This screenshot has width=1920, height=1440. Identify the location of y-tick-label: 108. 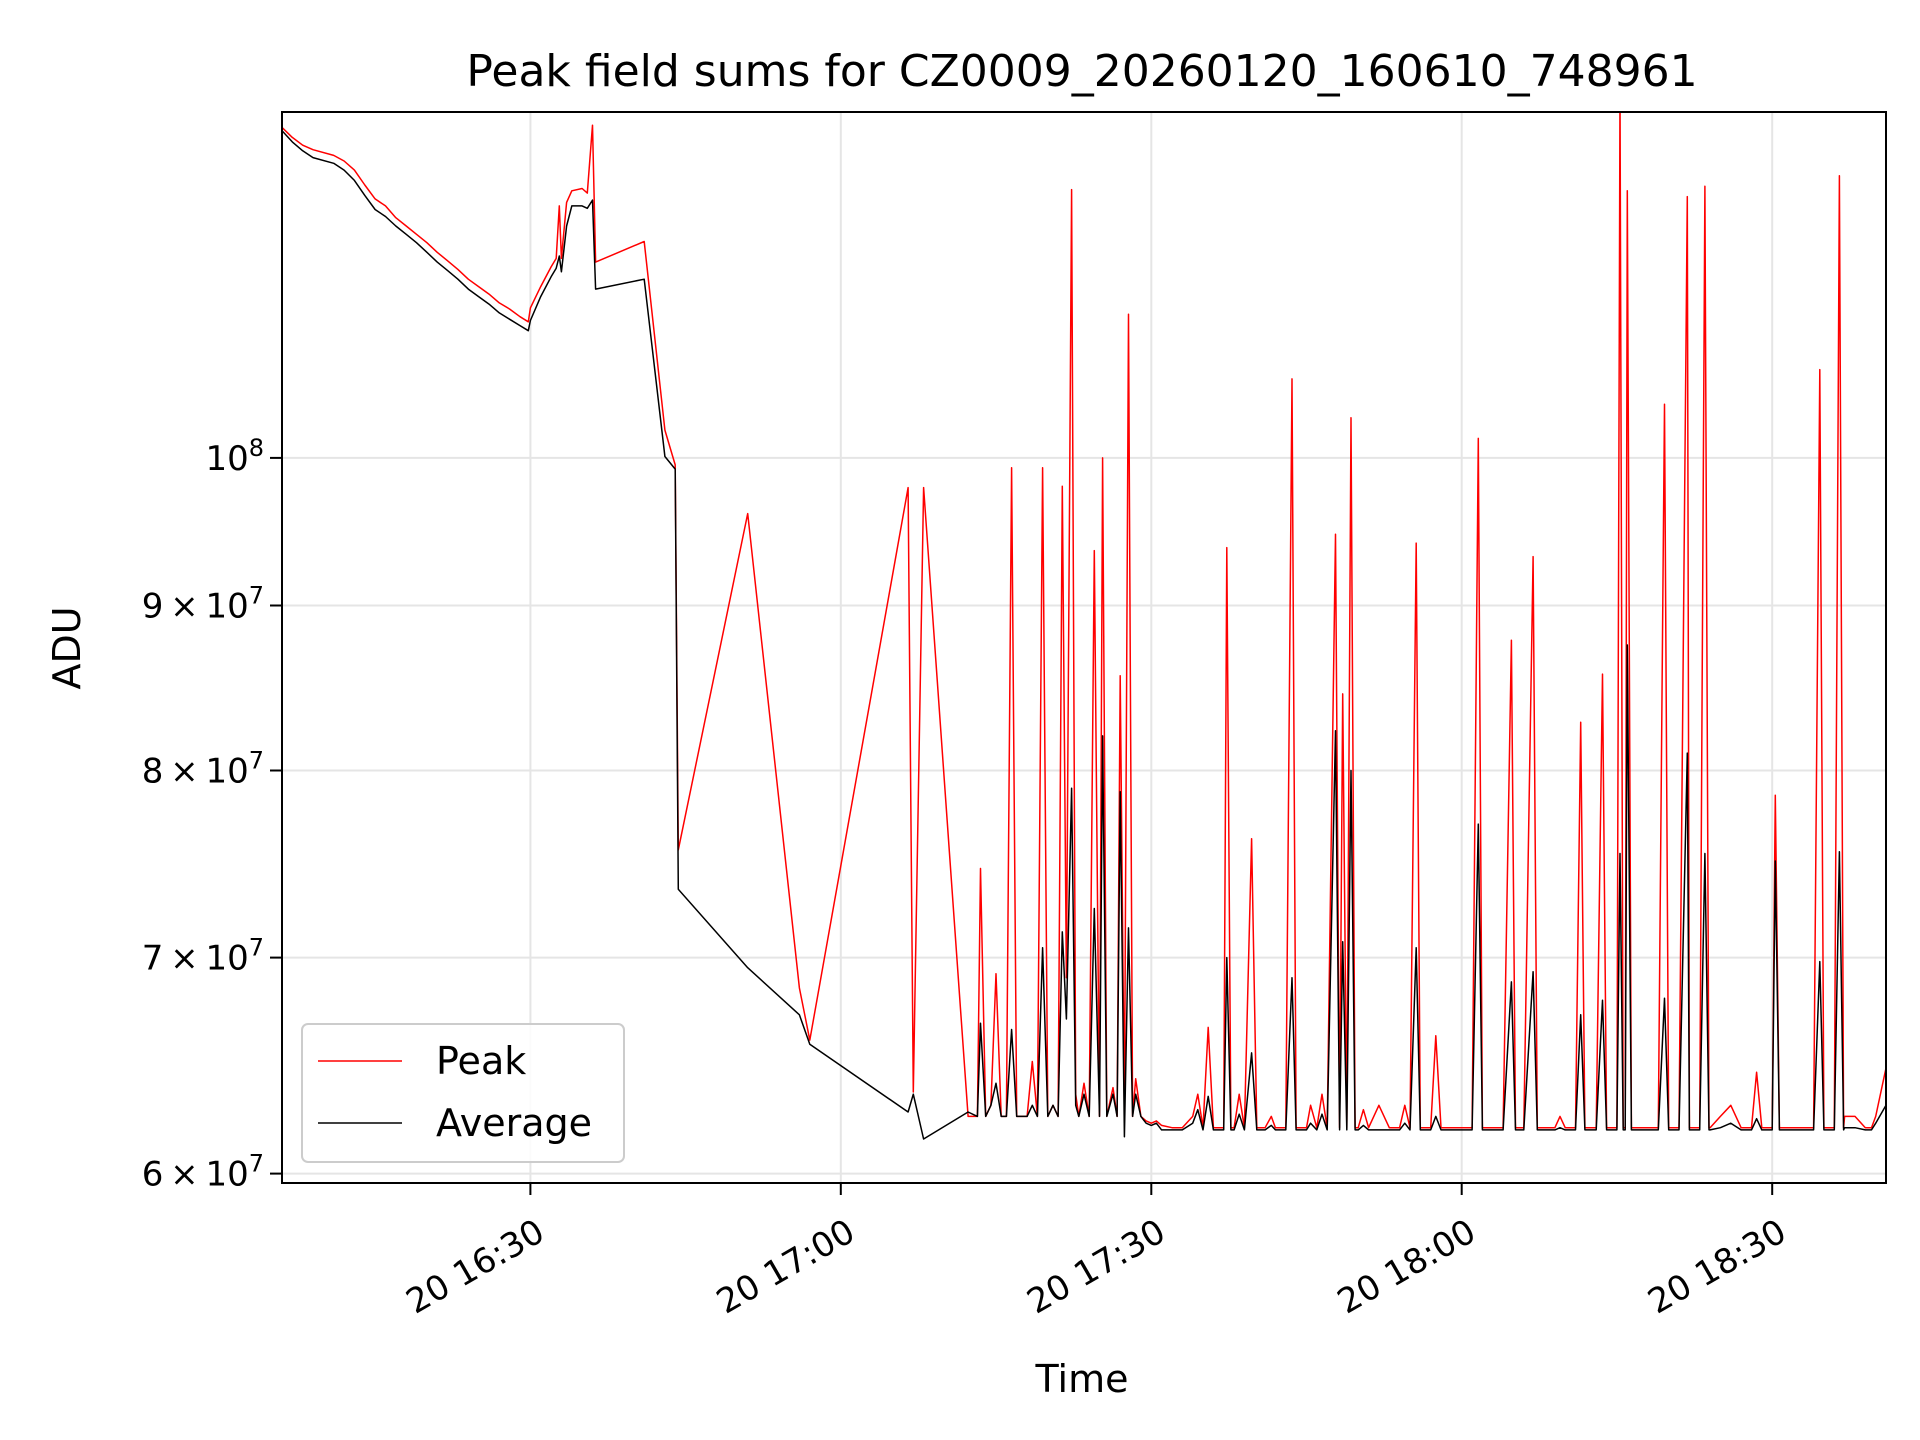
(234, 456).